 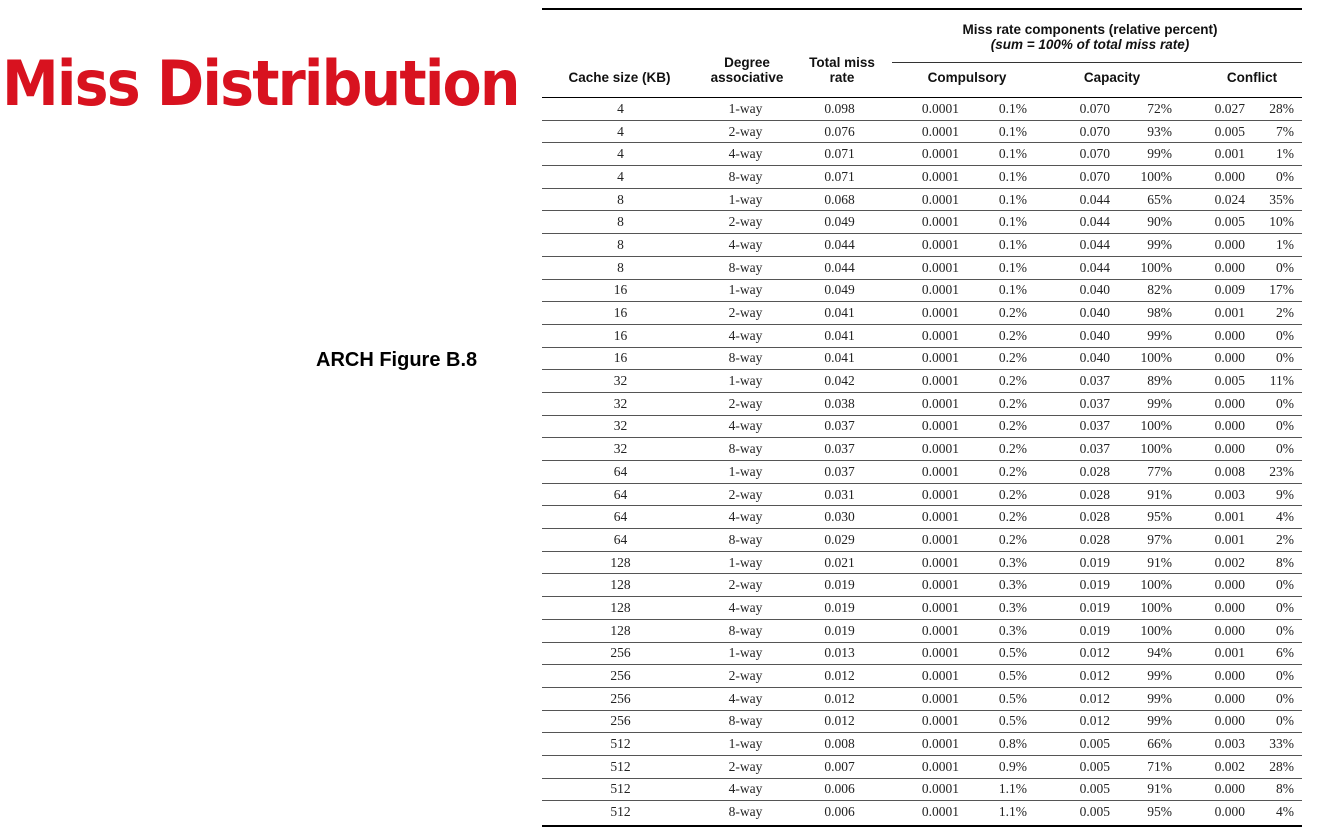 What do you see at coordinates (1097, 62) in the screenshot?
I see `group-header-rule` at bounding box center [1097, 62].